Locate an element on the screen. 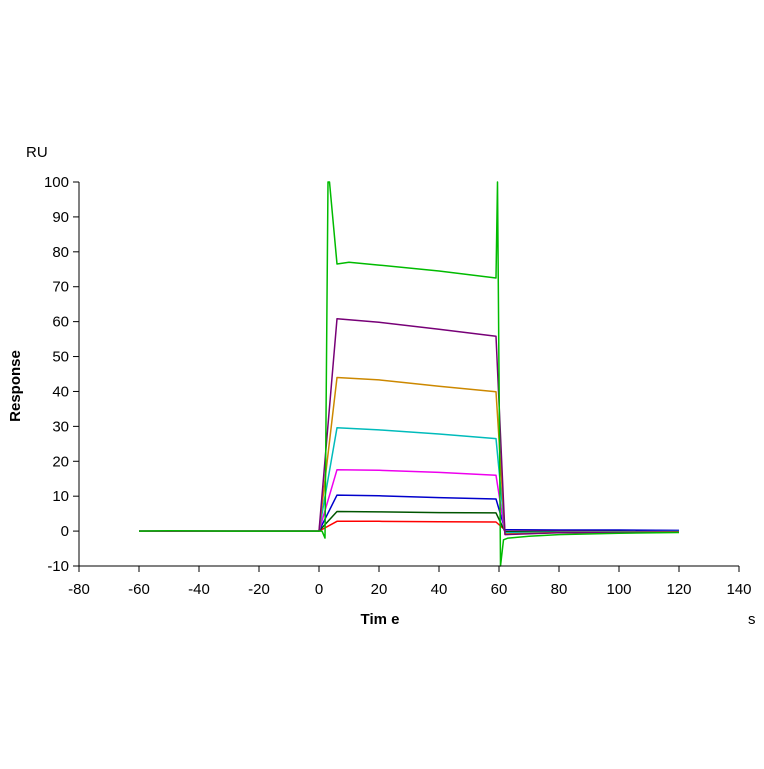 The height and width of the screenshot is (769, 764). x-axis-title: Tim e is located at coordinates (380, 619).